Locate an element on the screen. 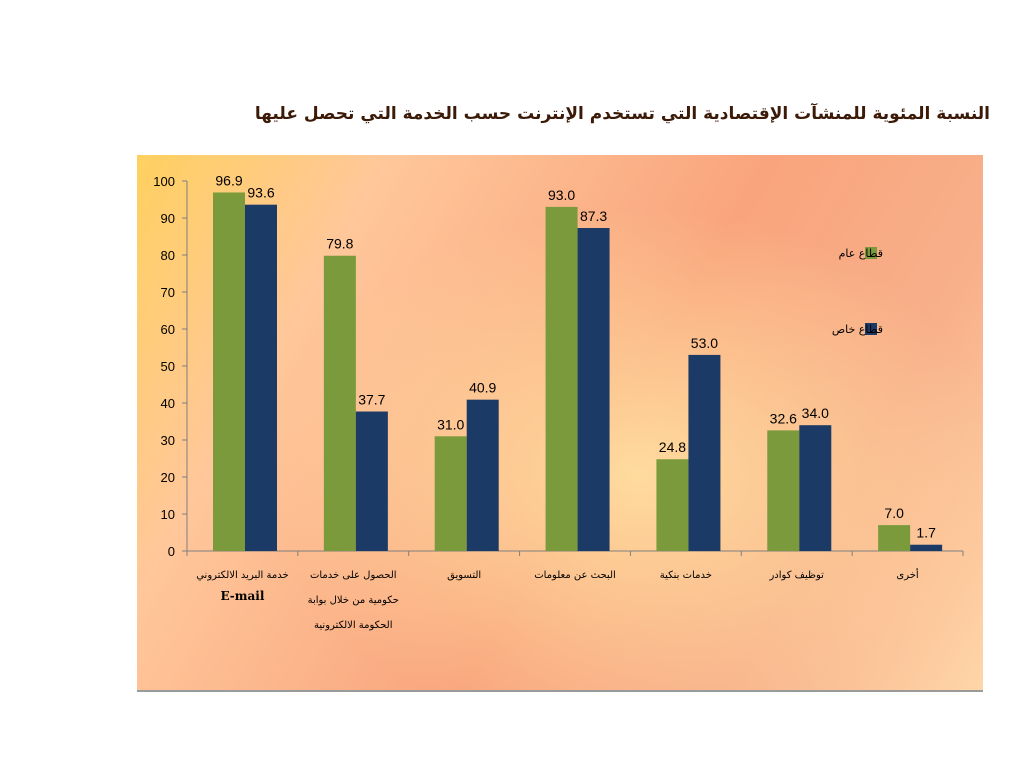 The width and height of the screenshot is (1024, 768). data-label: 1.7 is located at coordinates (926, 533).